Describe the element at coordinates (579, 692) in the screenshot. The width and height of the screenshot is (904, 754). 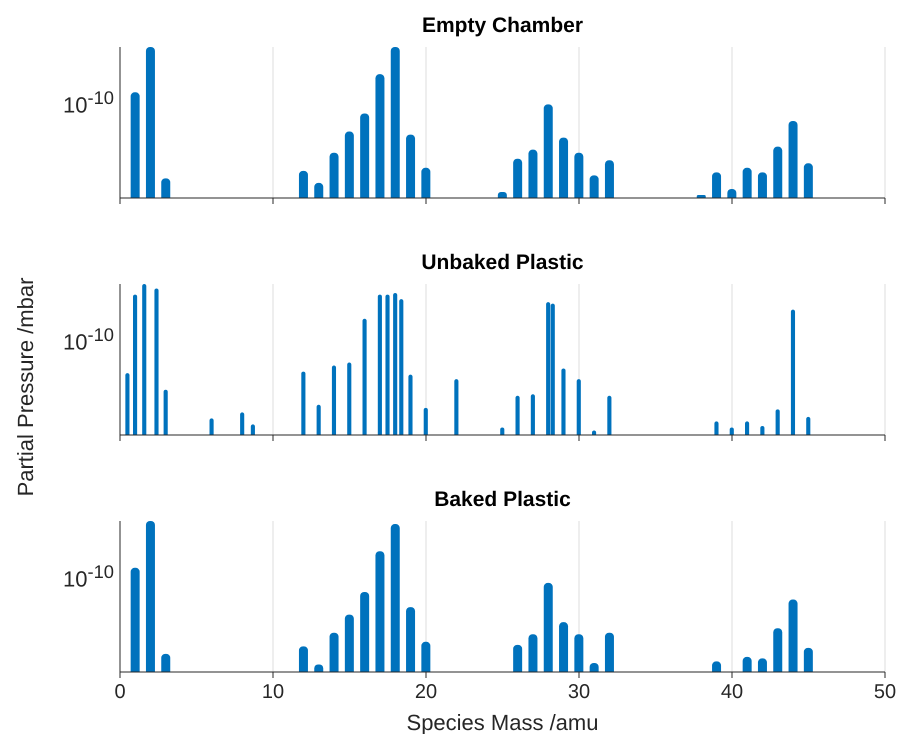
I see `x-tick-label: 30` at that location.